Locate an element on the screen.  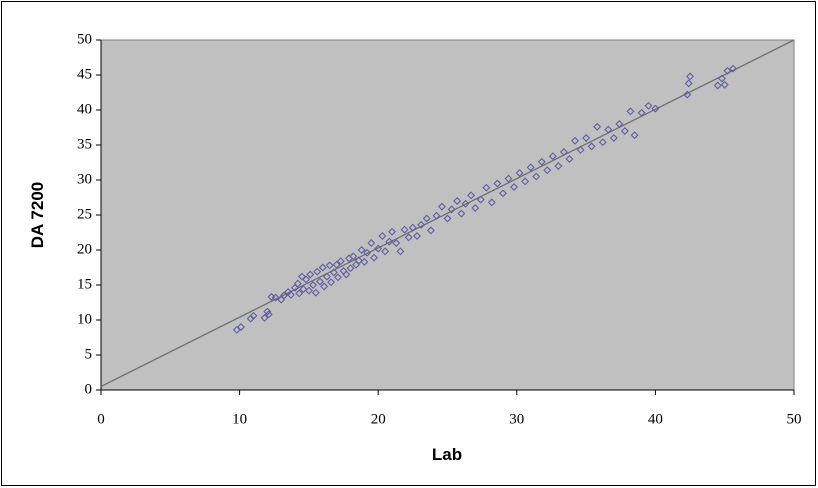
x-tick-label: 0 is located at coordinates (101, 419).